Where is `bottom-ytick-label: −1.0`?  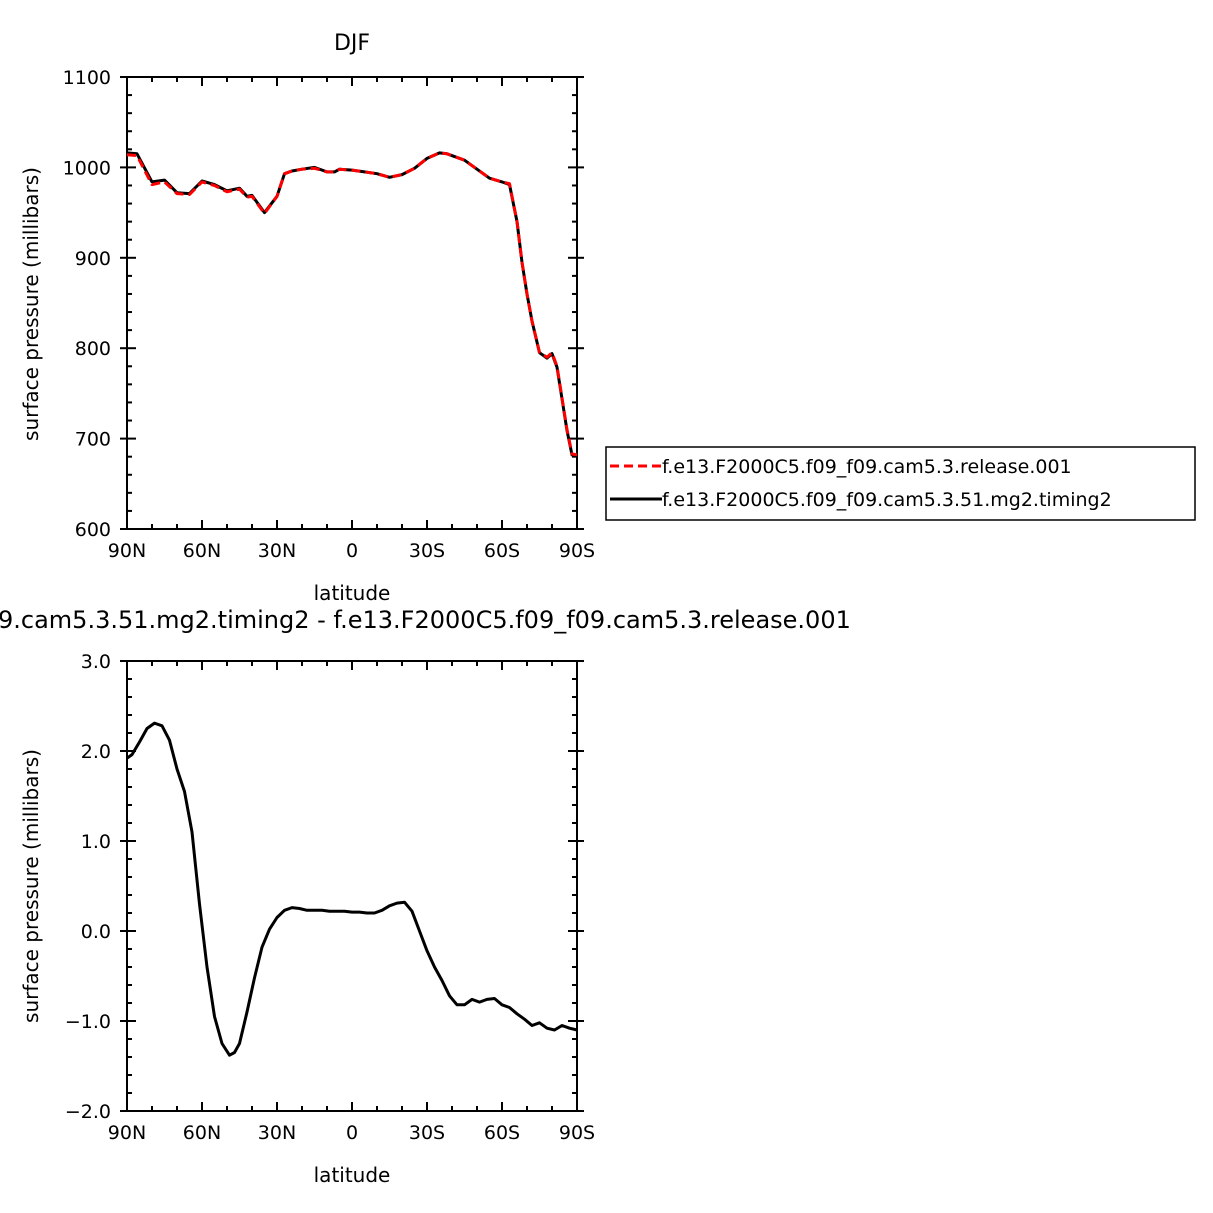
bottom-ytick-label: −1.0 is located at coordinates (88, 1022).